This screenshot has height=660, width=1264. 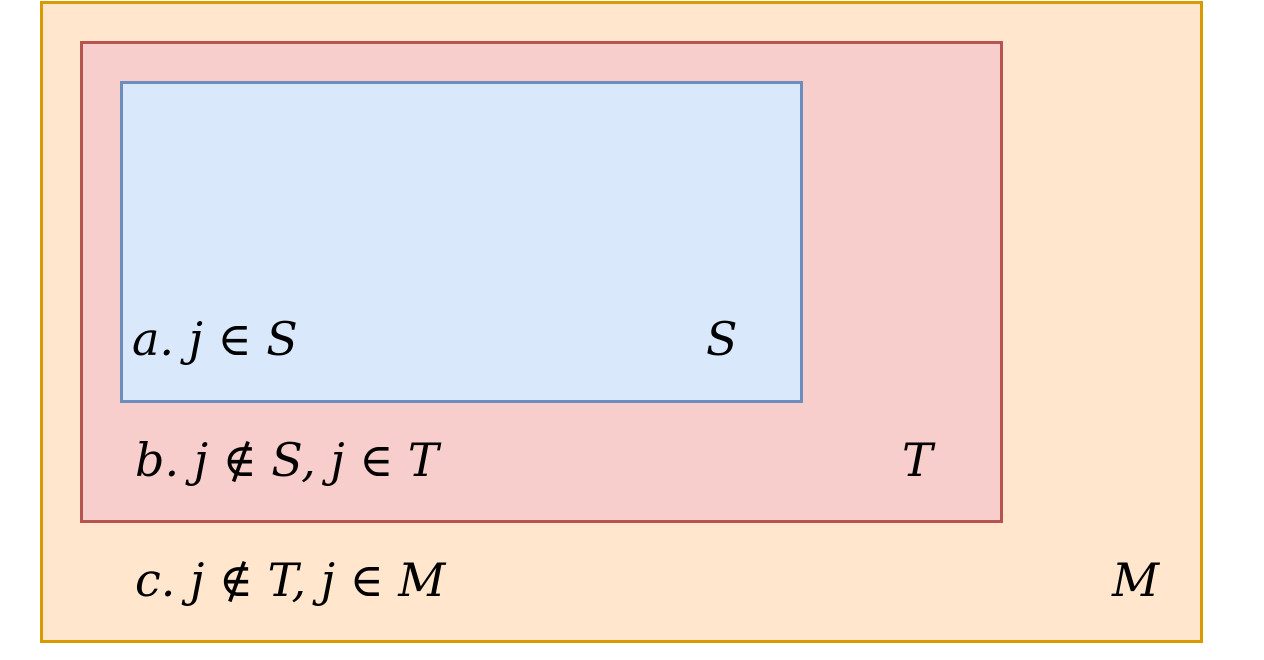 What do you see at coordinates (287, 460) in the screenshot?
I see `case-b-label: b. j ∉ S, j ∈ T` at bounding box center [287, 460].